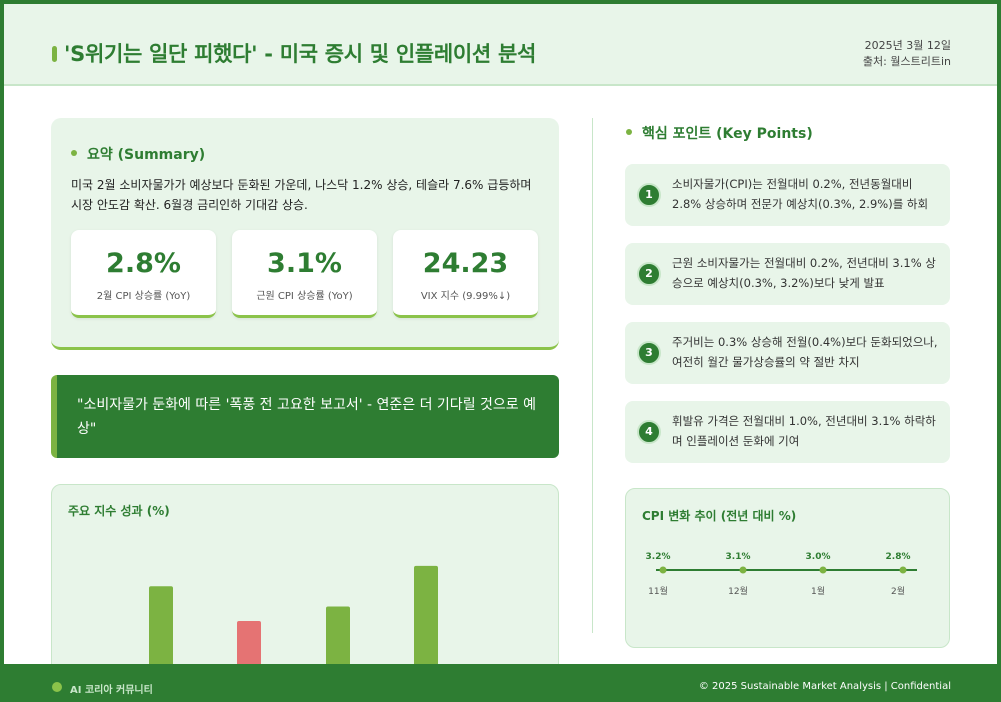 This screenshot has width=1001, height=702. Describe the element at coordinates (54, 54) in the screenshot. I see `title-accent-bar` at that location.